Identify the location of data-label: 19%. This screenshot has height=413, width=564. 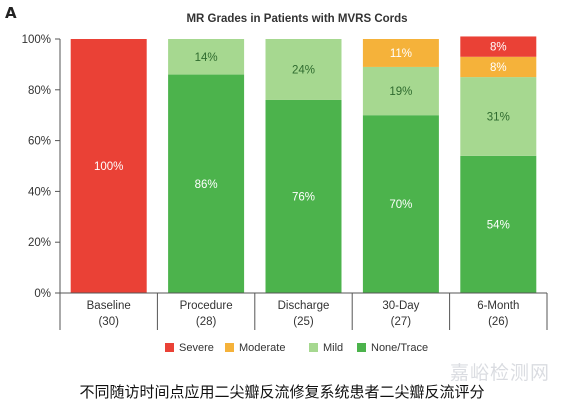
(400, 92).